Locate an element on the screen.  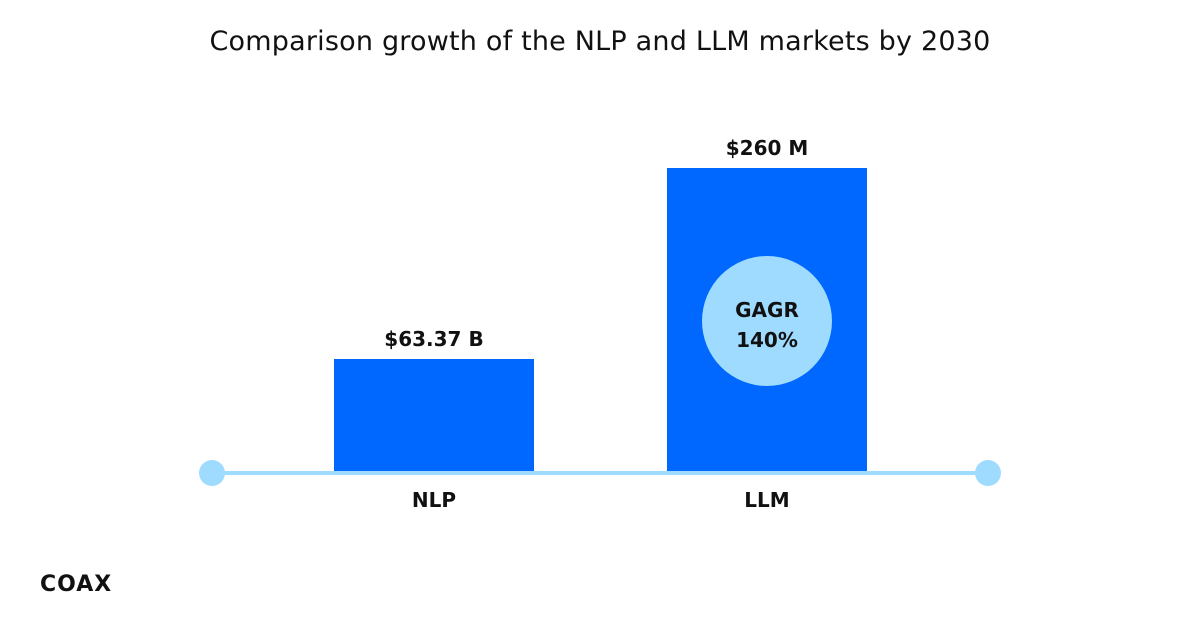
cagr-badge is located at coordinates (767, 321).